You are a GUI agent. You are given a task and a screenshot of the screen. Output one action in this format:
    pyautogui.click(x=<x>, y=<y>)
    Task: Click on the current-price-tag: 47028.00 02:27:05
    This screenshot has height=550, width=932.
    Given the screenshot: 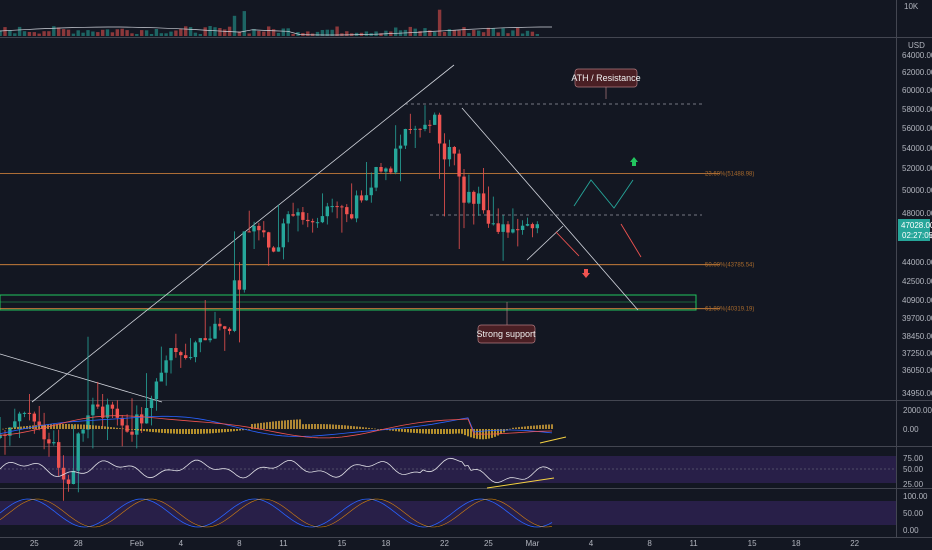 What is the action you would take?
    pyautogui.click(x=915, y=230)
    